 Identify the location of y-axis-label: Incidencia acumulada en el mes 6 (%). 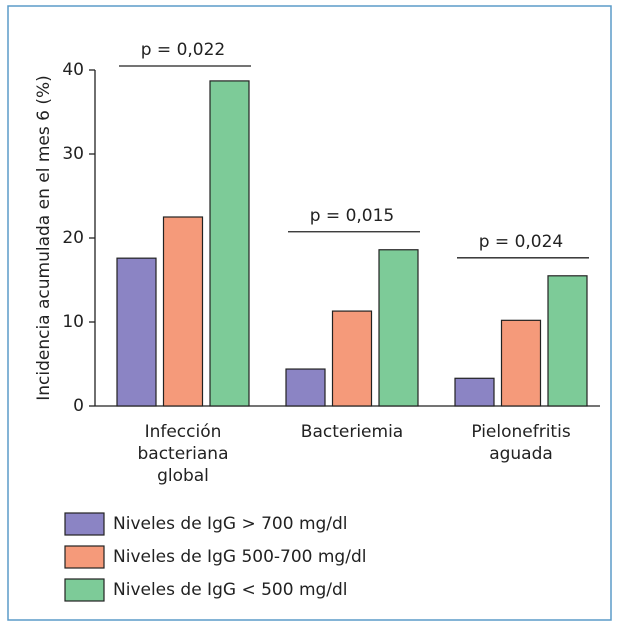
(44, 238).